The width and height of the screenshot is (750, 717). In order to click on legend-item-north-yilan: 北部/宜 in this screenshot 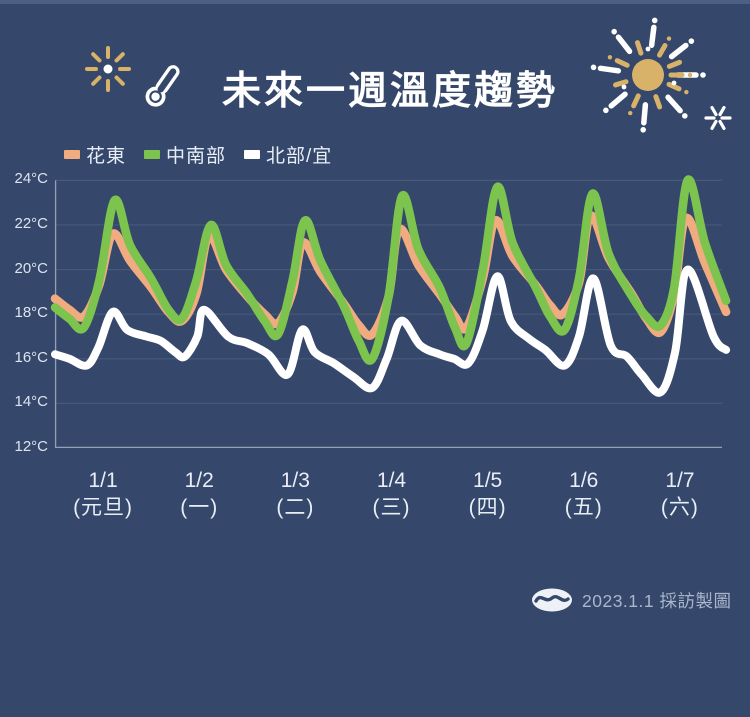, I will do `click(288, 154)`.